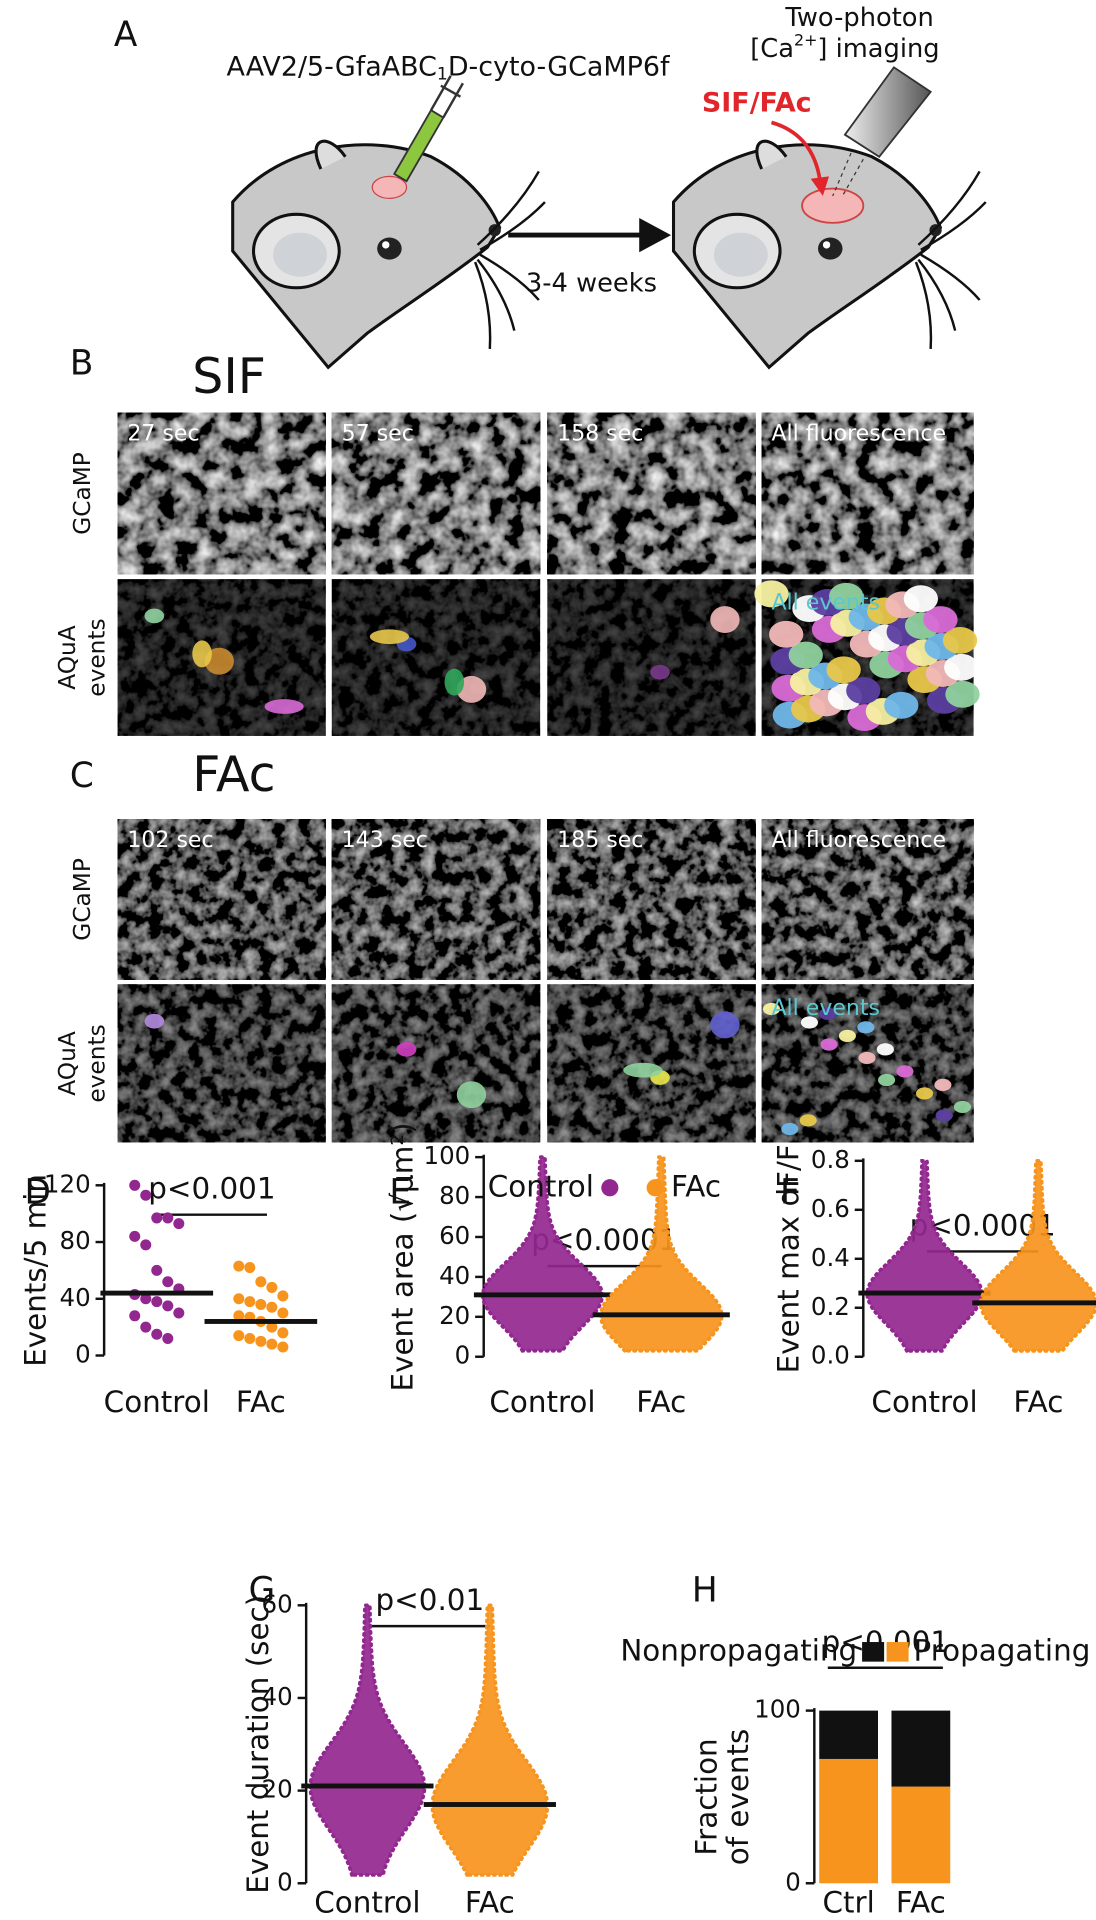 The height and width of the screenshot is (1920, 1096). What do you see at coordinates (403, 1256) in the screenshot?
I see `y-axis-label: Event area (√μm²)` at bounding box center [403, 1256].